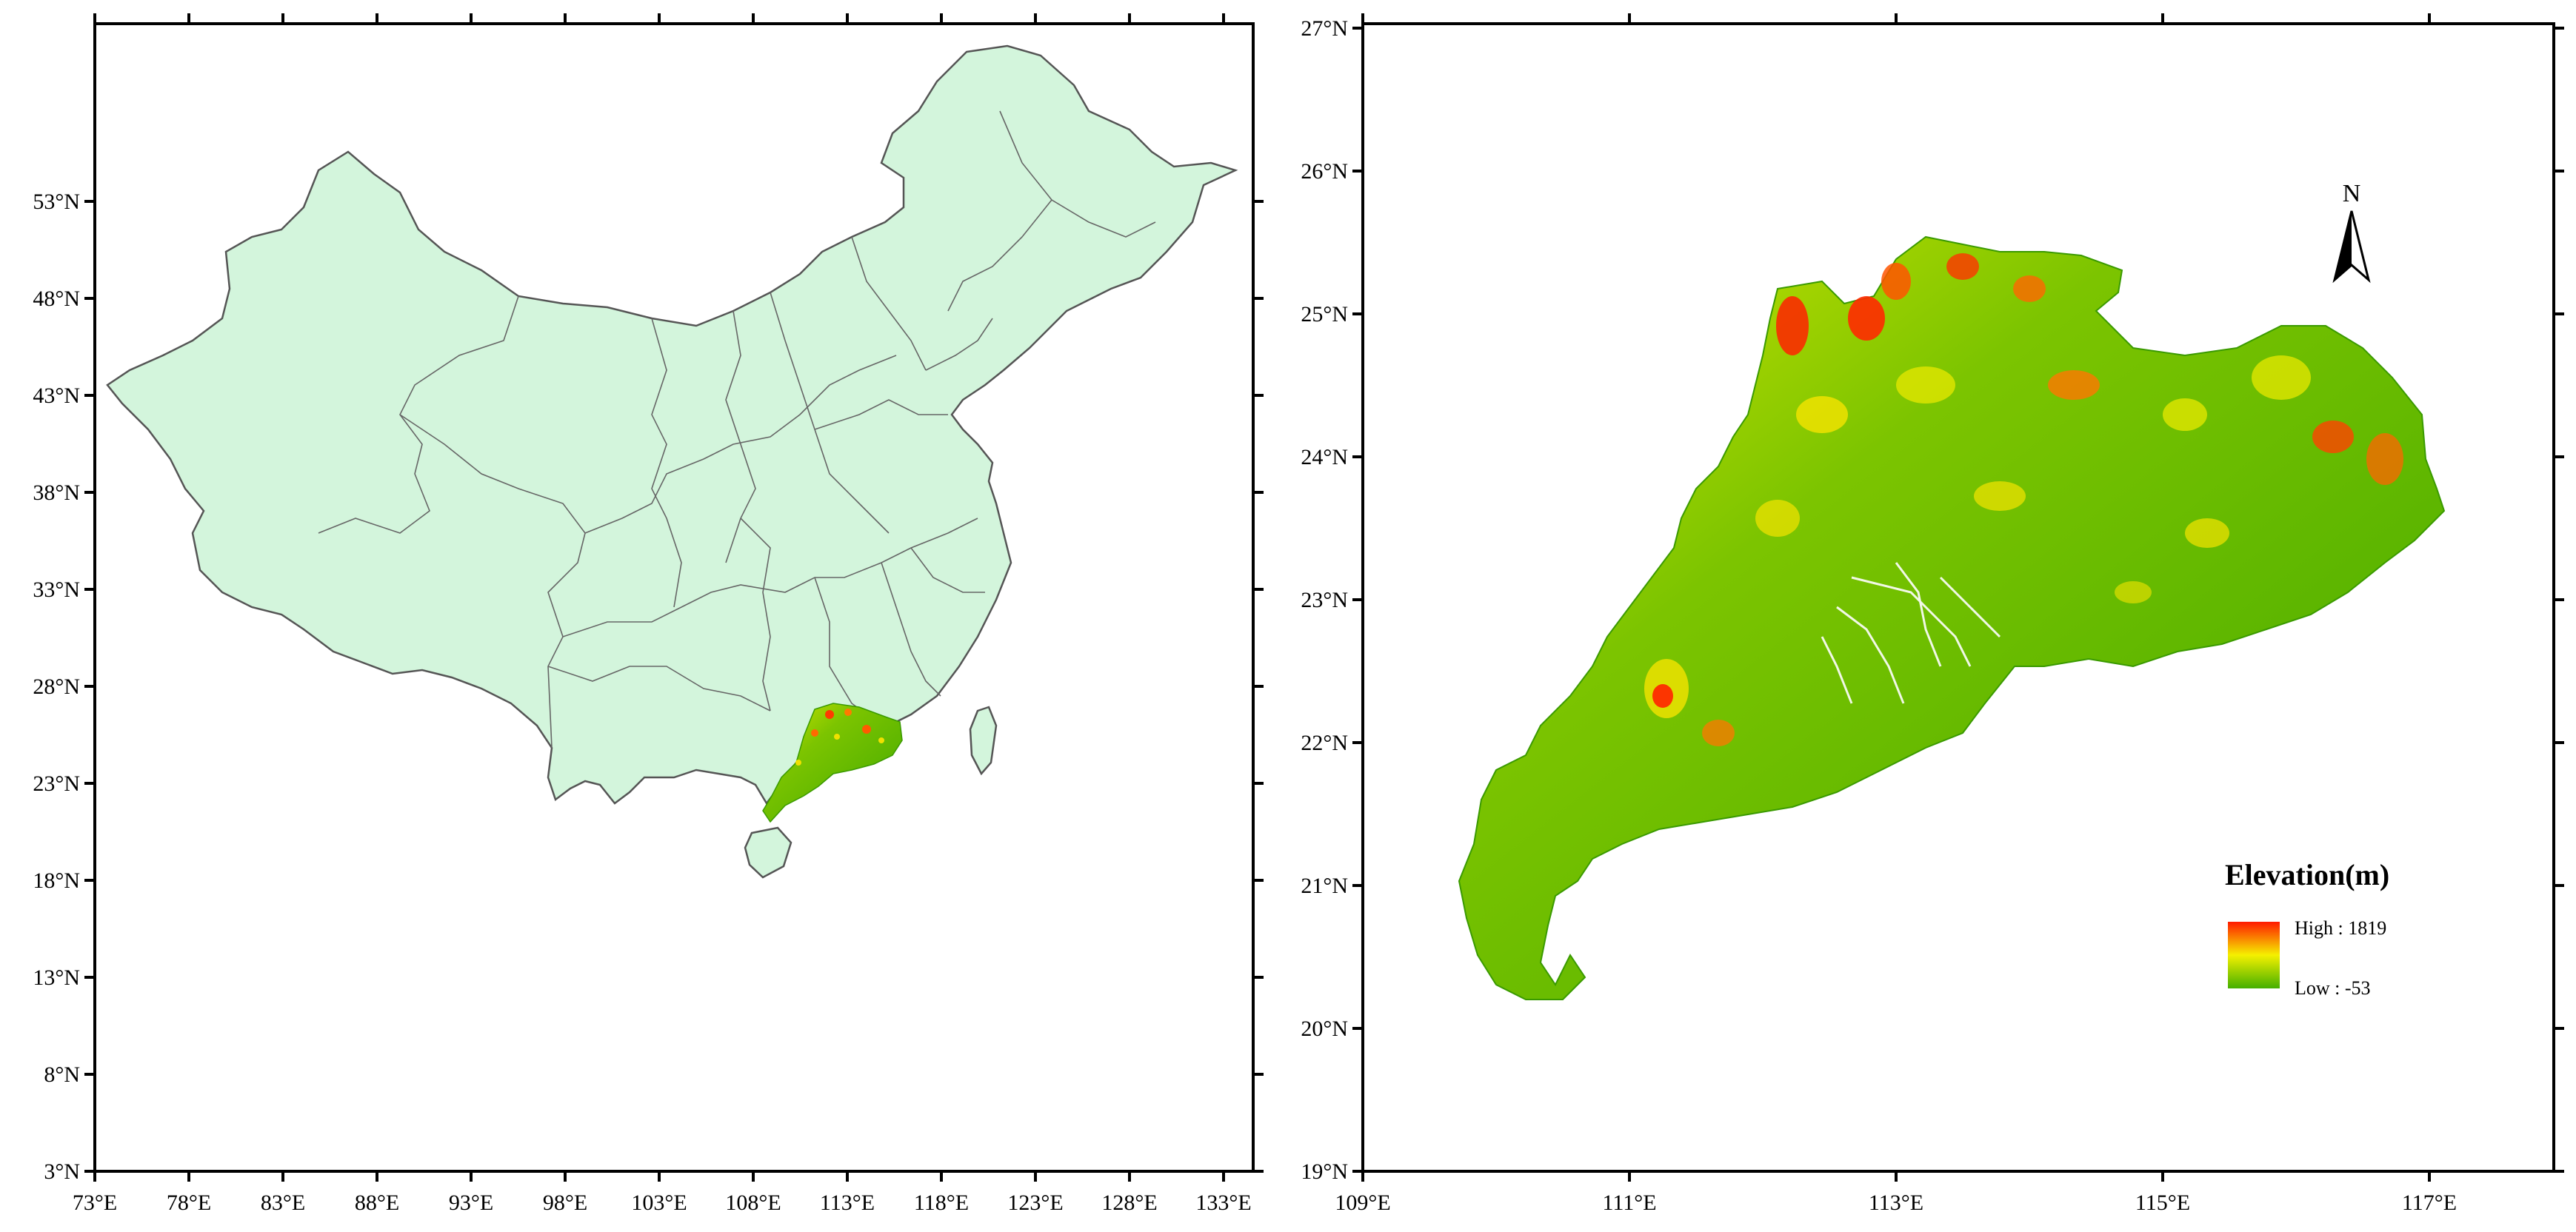 The image size is (2576, 1232). Describe the element at coordinates (56, 881) in the screenshot. I see `y-tick-label: 18°N` at that location.